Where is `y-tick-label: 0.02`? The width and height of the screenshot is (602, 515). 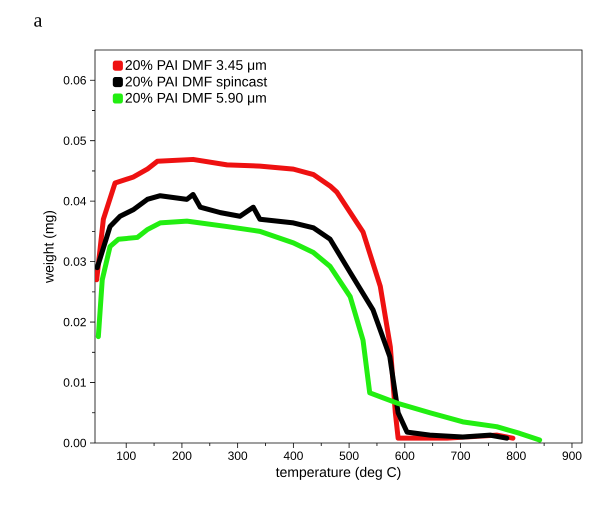 y-tick-label: 0.02 is located at coordinates (75, 322).